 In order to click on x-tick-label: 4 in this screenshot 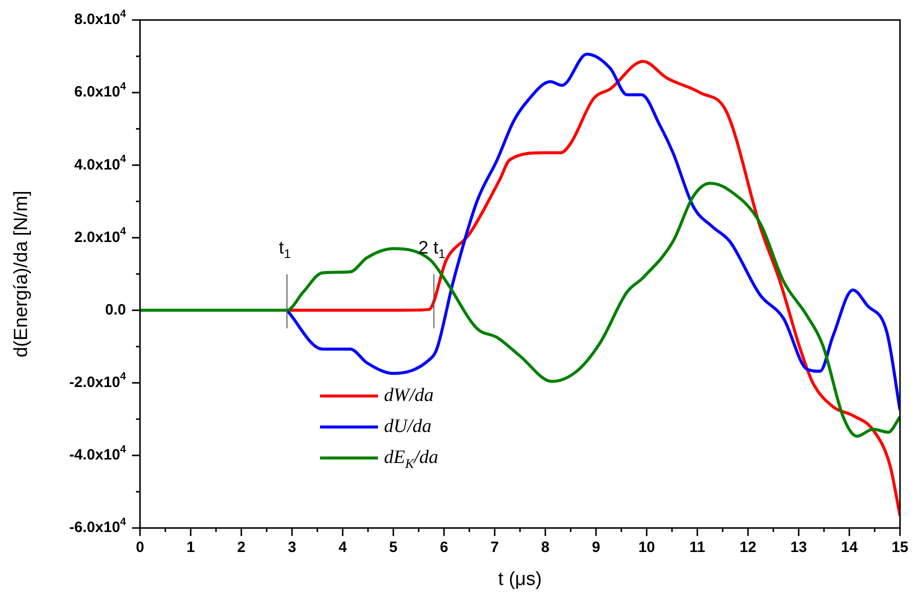, I will do `click(343, 547)`.